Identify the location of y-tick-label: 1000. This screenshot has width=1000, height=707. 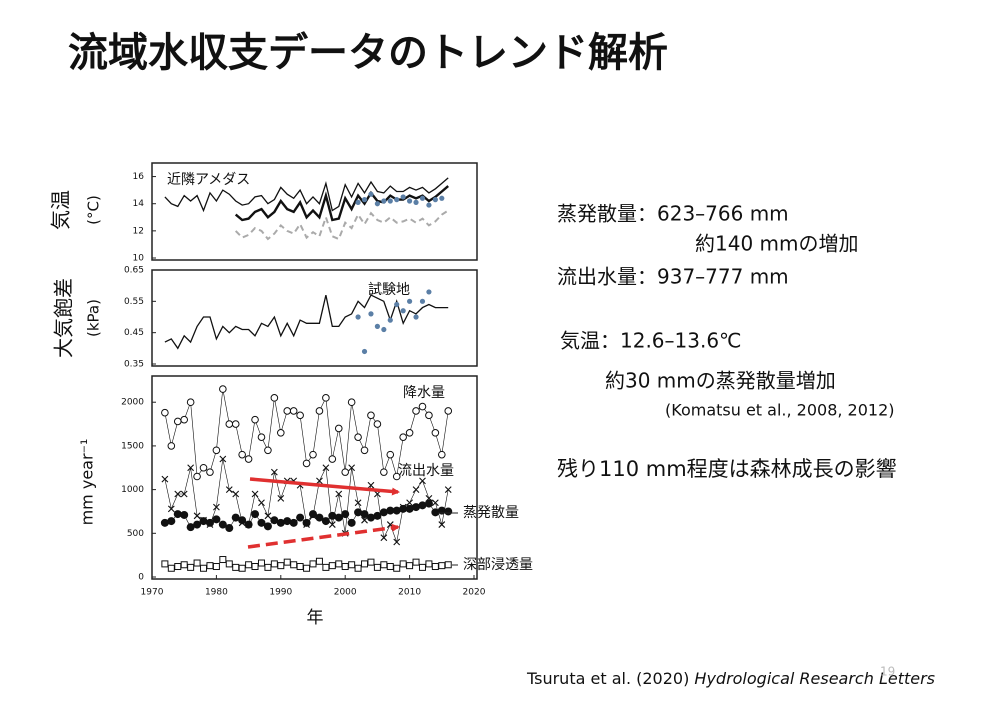
(132, 490).